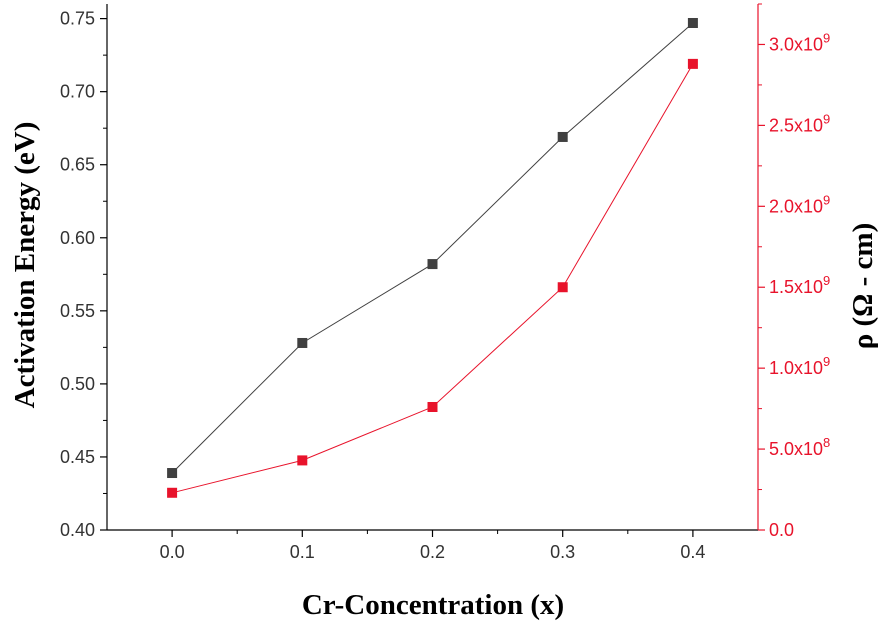 This screenshot has height=624, width=887. I want to click on x-tick-label: 0.3, so click(562, 552).